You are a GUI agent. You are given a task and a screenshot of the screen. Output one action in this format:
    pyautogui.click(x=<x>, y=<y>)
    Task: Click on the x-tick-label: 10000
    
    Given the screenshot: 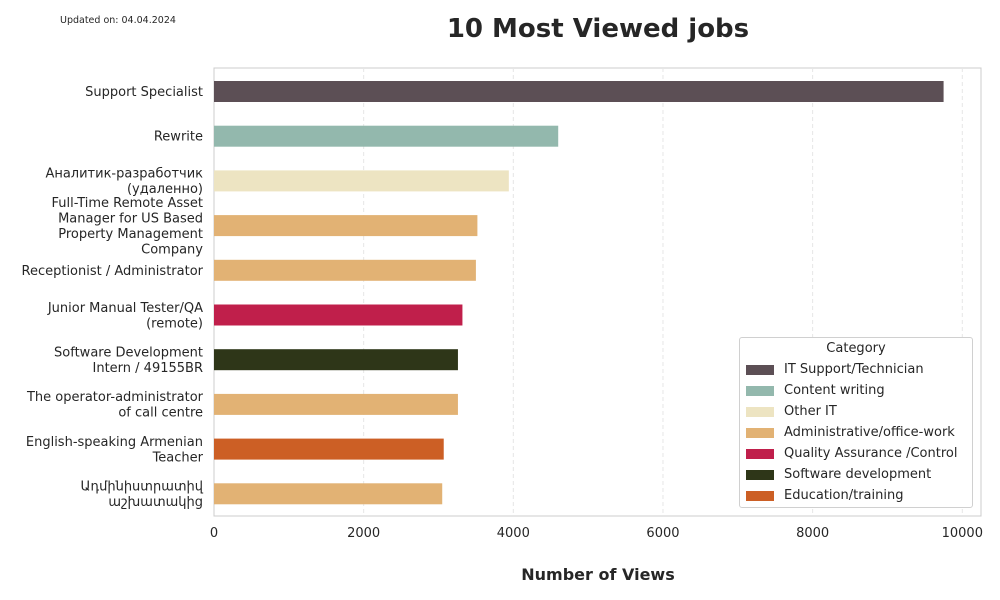 What is the action you would take?
    pyautogui.click(x=962, y=533)
    